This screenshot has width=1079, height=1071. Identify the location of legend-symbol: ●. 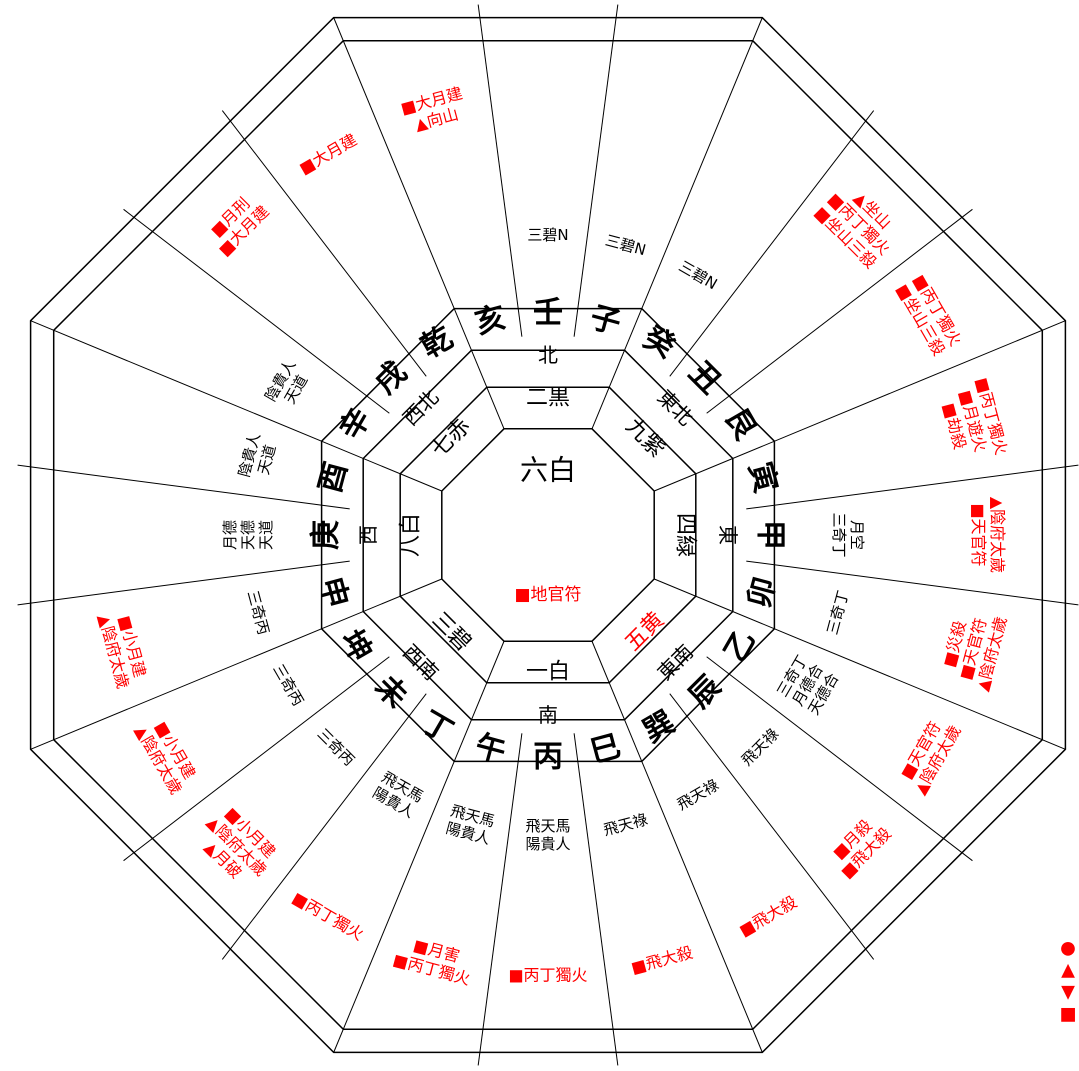
(1068, 948).